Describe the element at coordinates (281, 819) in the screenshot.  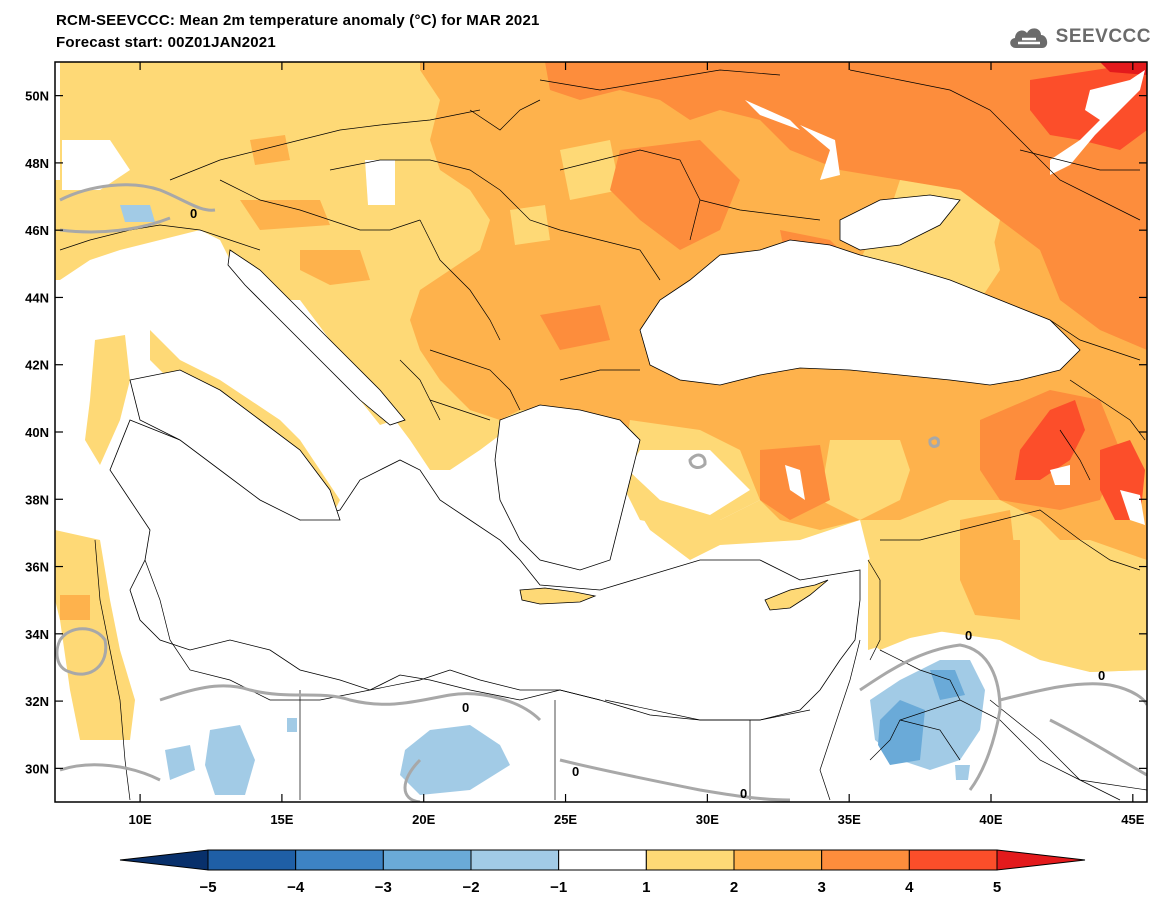
I see `lon-tick-label: 15E` at that location.